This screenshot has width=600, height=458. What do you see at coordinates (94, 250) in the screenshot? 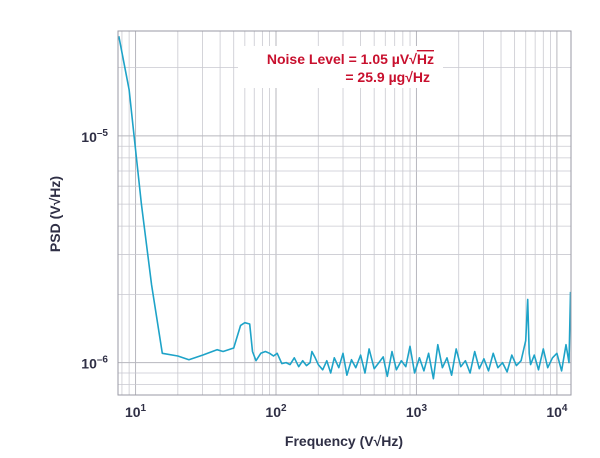
I see `y-tick-labels: 10⁻⁶ 10⁻⁵` at bounding box center [94, 250].